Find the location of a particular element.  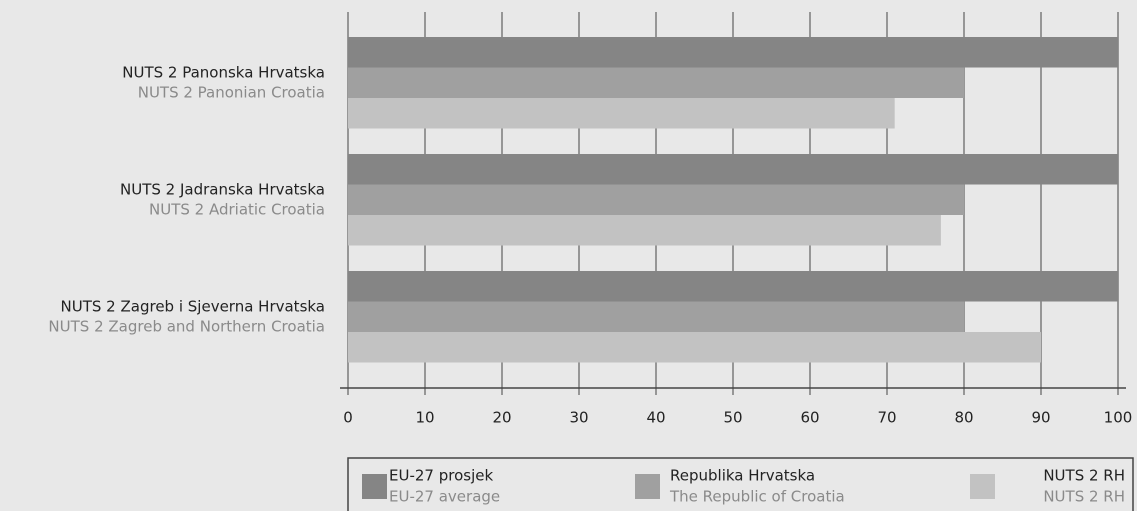

category-label-en: NUTS 2 Zagreb and Northern Croatia is located at coordinates (186, 326).